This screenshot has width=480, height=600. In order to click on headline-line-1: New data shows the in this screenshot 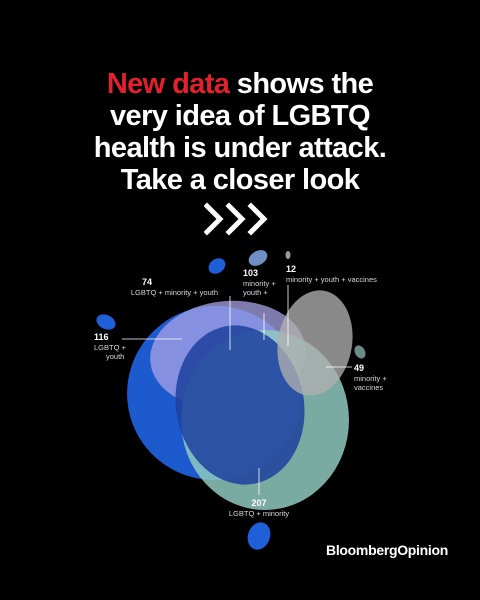, I will do `click(240, 84)`.